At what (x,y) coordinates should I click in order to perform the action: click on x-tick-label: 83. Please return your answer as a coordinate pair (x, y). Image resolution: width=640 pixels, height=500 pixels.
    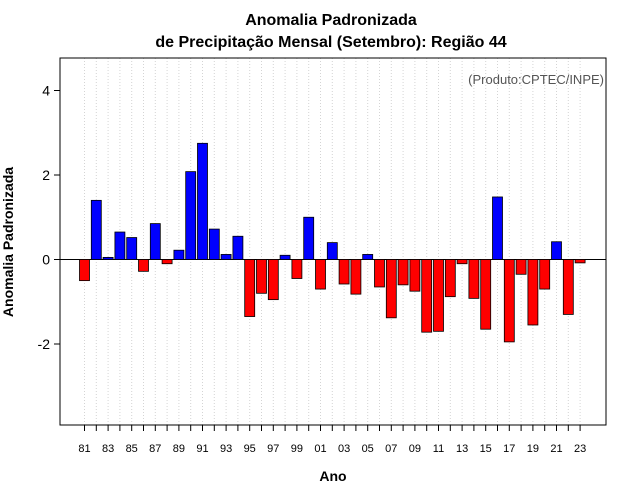
    Looking at the image, I should click on (108, 449).